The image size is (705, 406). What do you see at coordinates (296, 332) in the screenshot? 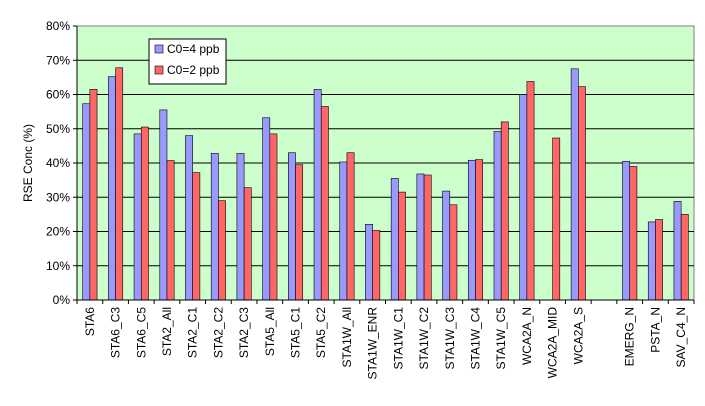
I see `x-tick-label: STA5_C1` at bounding box center [296, 332].